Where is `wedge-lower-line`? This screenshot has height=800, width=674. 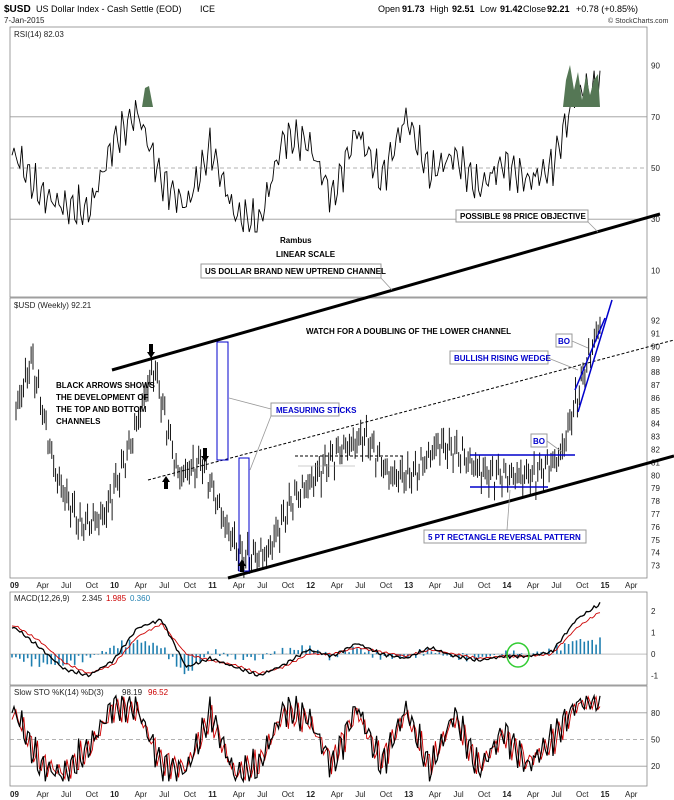
wedge-lower-line is located at coordinates (595, 356).